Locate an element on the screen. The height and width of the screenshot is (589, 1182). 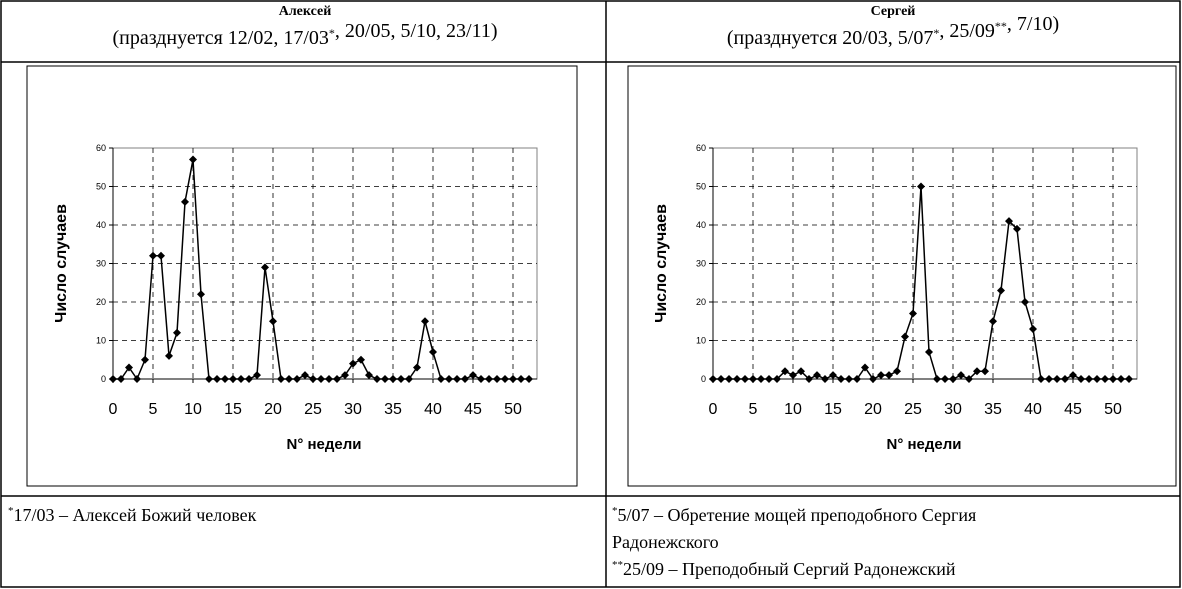
y-tick-label: 0 is located at coordinates (703, 379).